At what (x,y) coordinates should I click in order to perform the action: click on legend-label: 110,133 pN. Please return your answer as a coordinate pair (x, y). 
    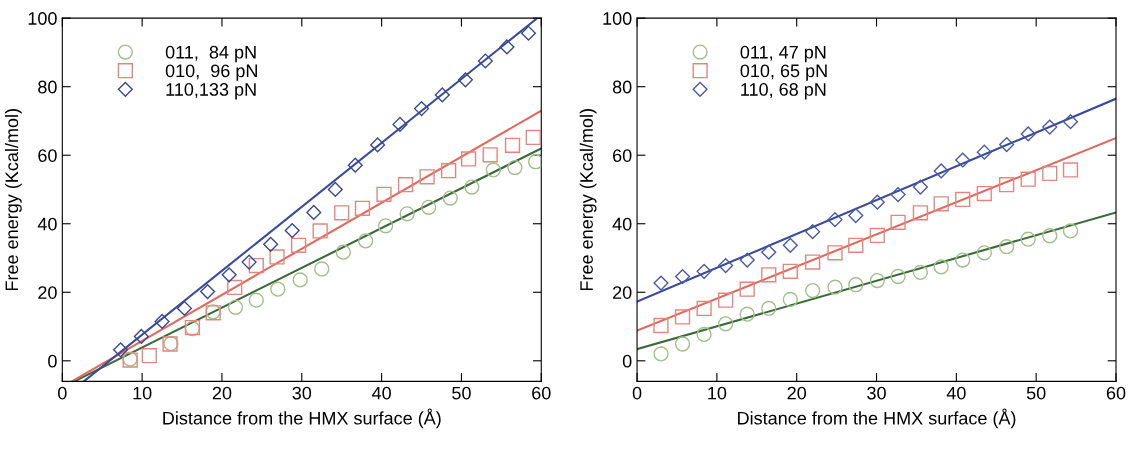
    Looking at the image, I should click on (211, 91).